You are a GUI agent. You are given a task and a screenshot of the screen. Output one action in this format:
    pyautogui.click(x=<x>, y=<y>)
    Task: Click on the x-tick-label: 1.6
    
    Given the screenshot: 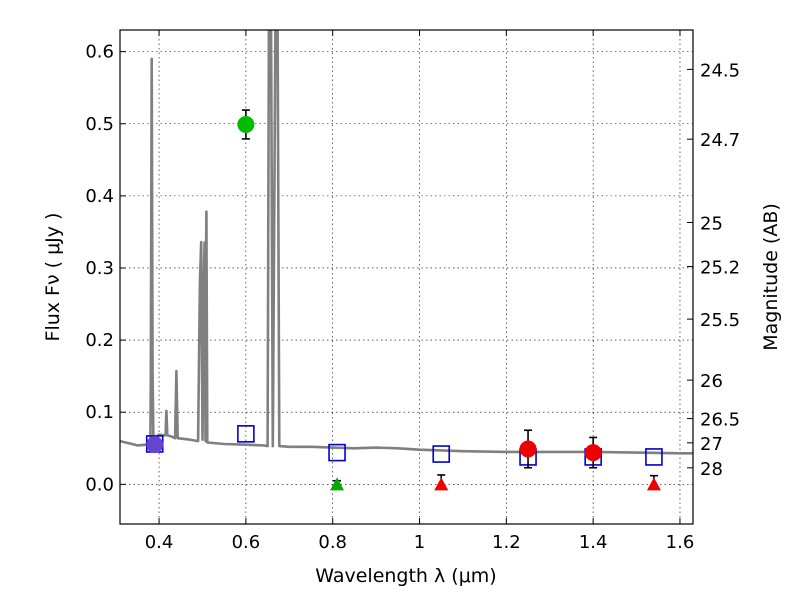 What is the action you would take?
    pyautogui.click(x=680, y=542)
    